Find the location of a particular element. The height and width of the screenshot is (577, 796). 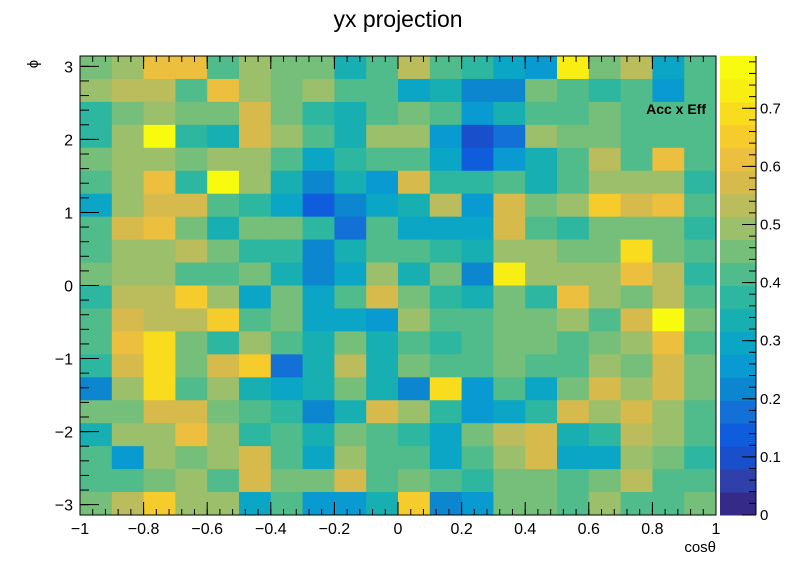

y-tick-label: −3 is located at coordinates (64, 506).